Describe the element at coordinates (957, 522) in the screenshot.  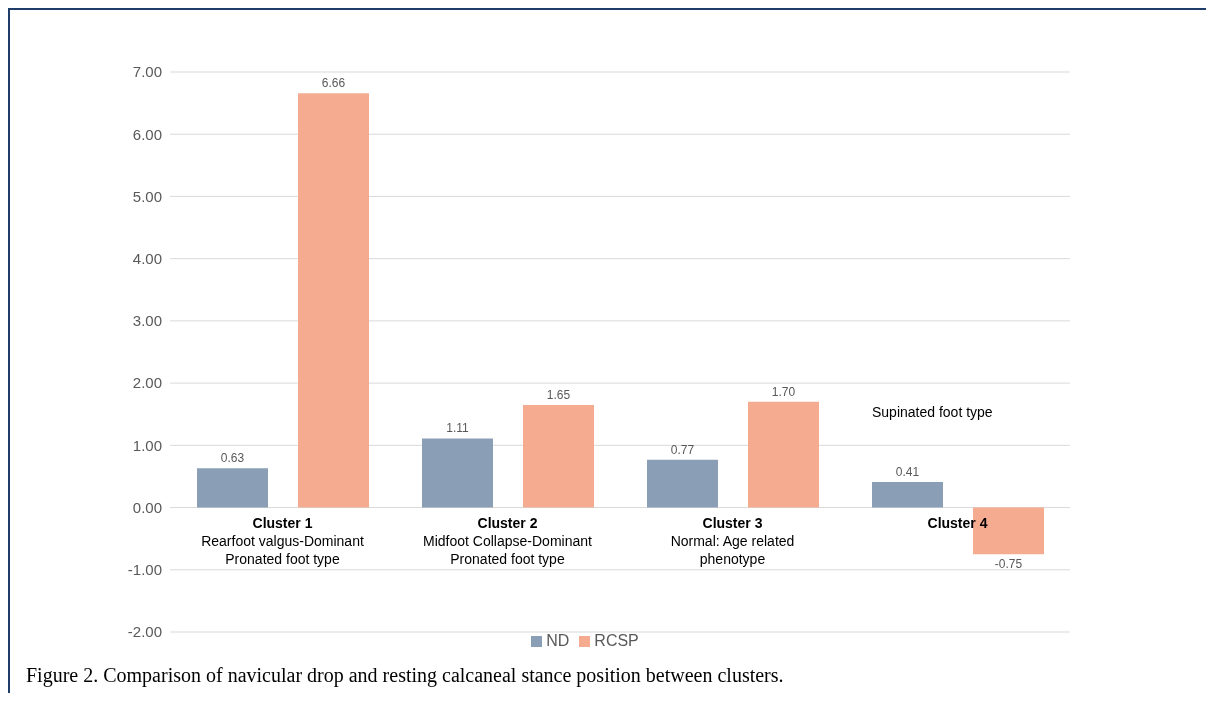
I see `x-tick-label: Cluster 4` at that location.